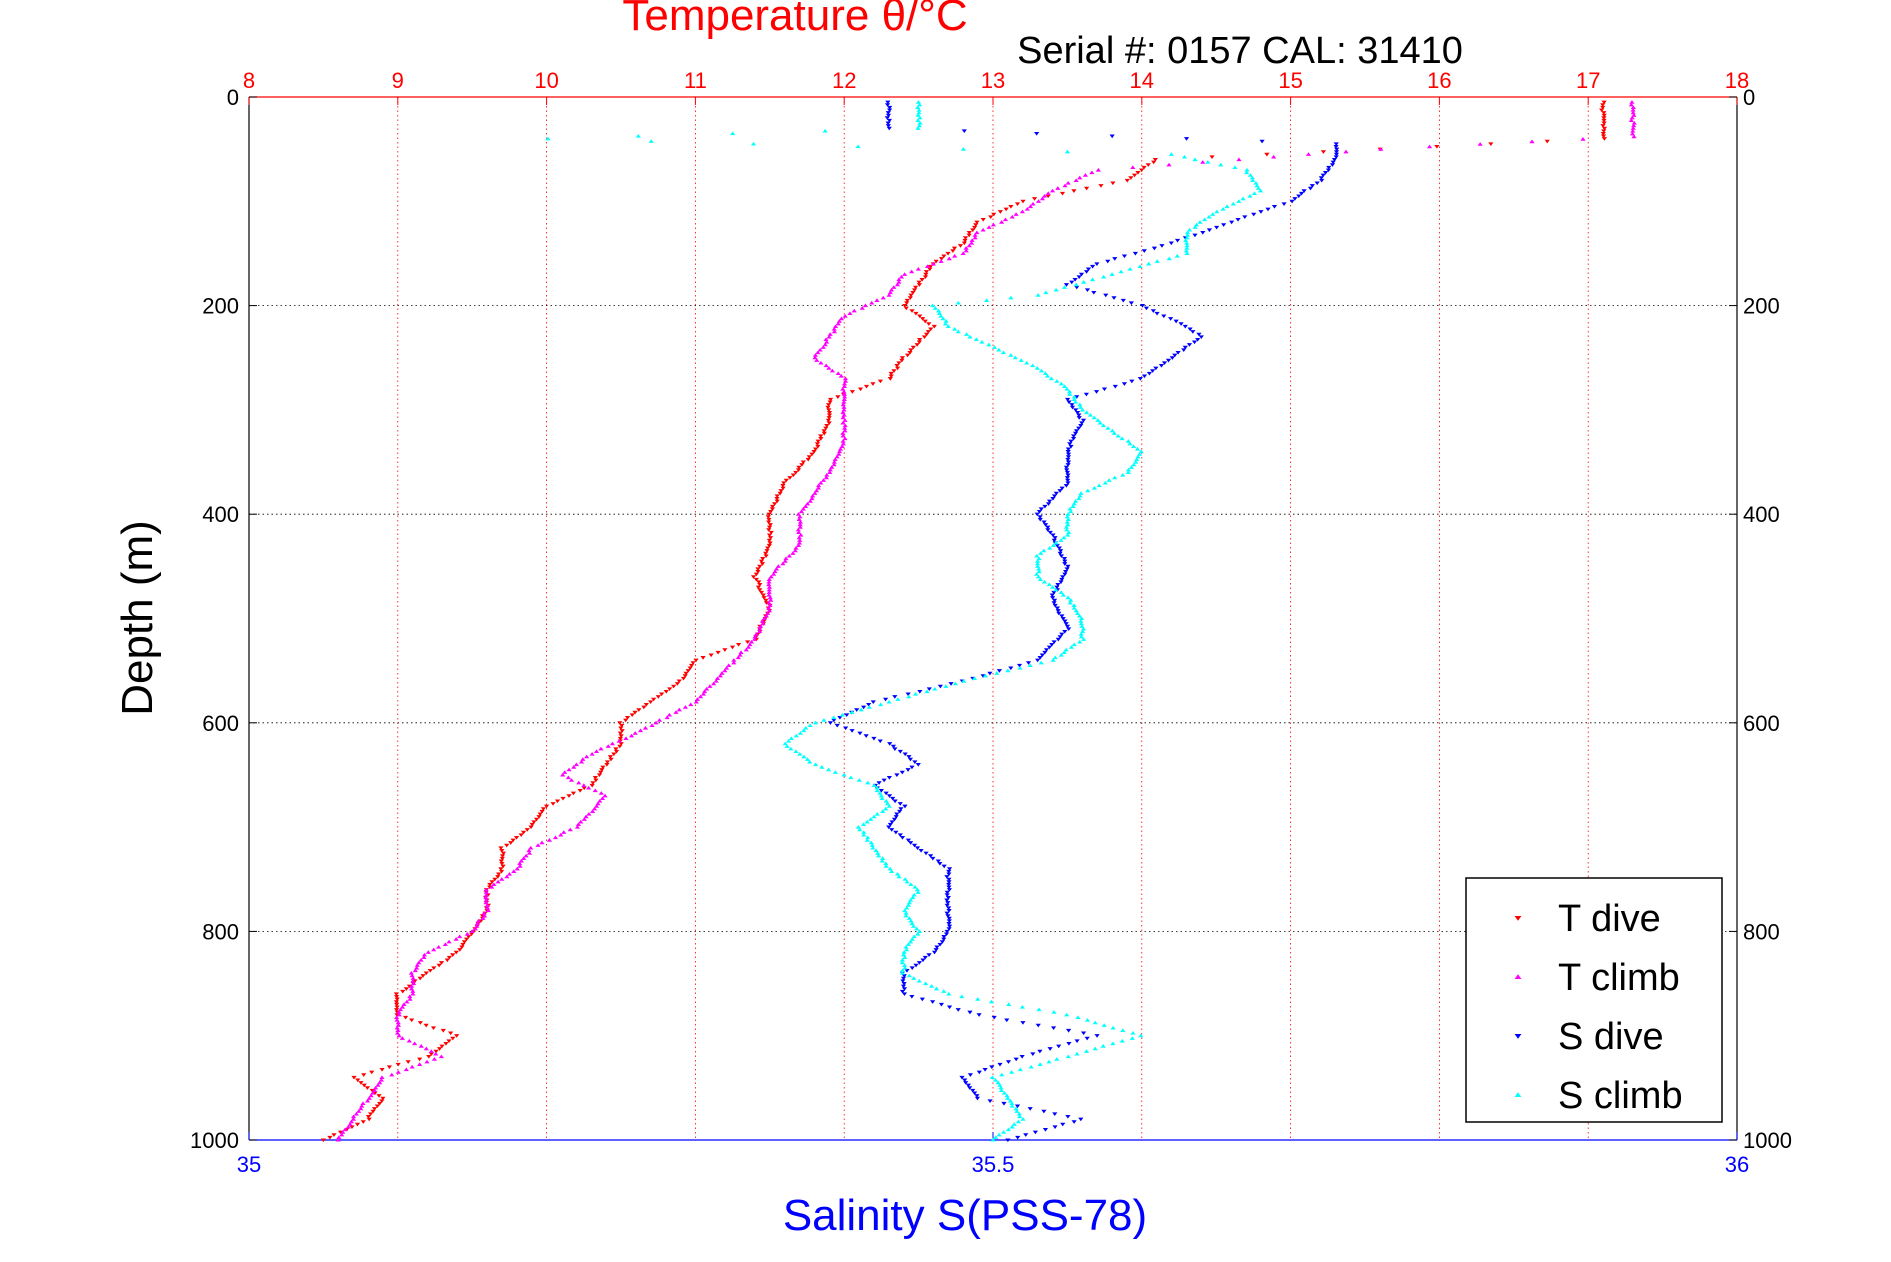  What do you see at coordinates (1518, 1036) in the screenshot?
I see `legend-marker` at bounding box center [1518, 1036].